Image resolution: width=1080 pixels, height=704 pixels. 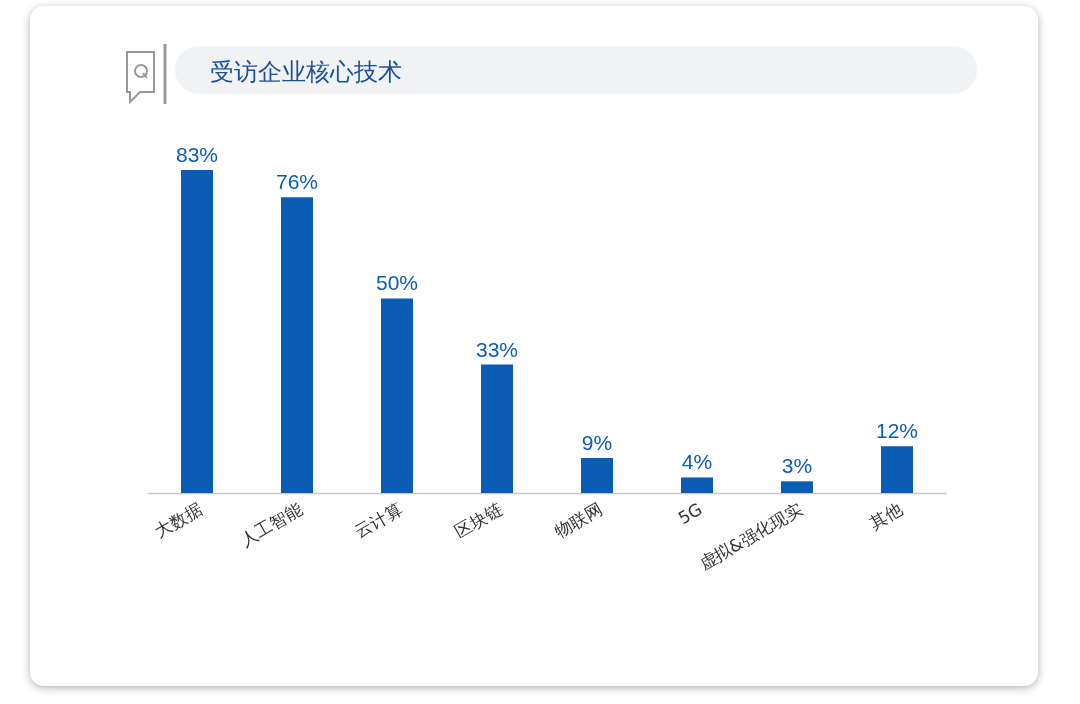 What do you see at coordinates (478, 520) in the screenshot?
I see `x-tick-label: 区块链` at bounding box center [478, 520].